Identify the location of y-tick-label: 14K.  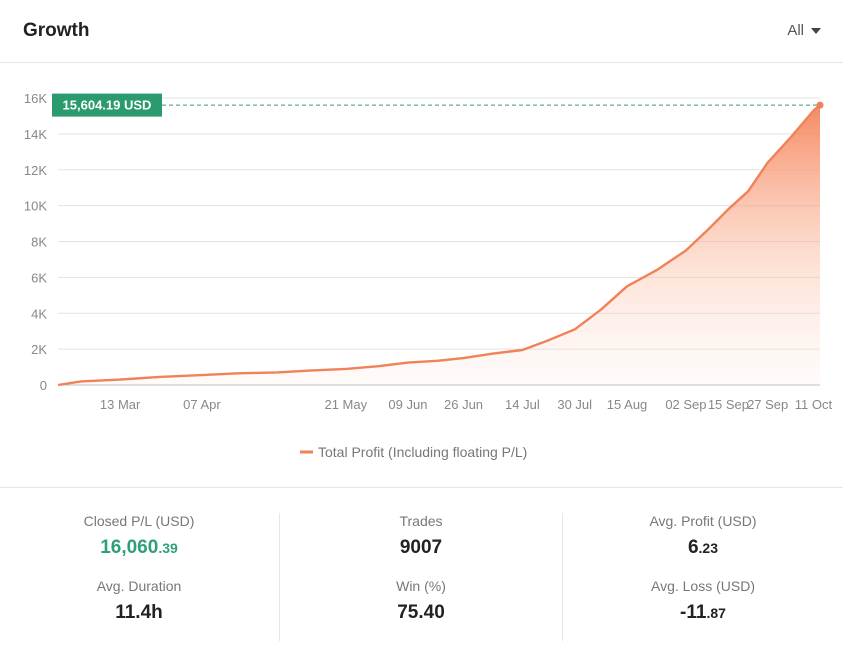
(35, 134).